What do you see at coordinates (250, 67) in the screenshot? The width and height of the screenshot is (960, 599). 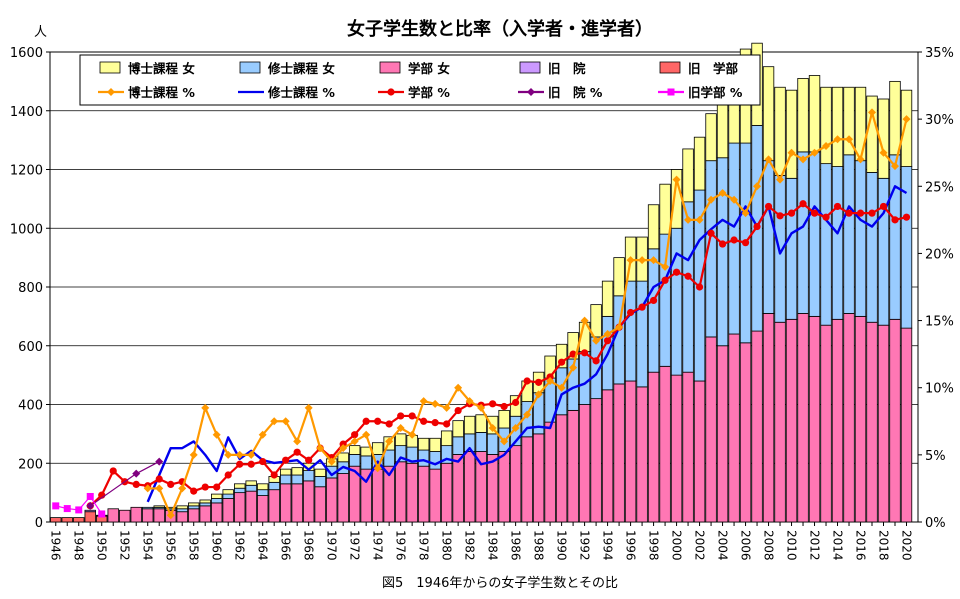 I see `legend-swatch-master` at bounding box center [250, 67].